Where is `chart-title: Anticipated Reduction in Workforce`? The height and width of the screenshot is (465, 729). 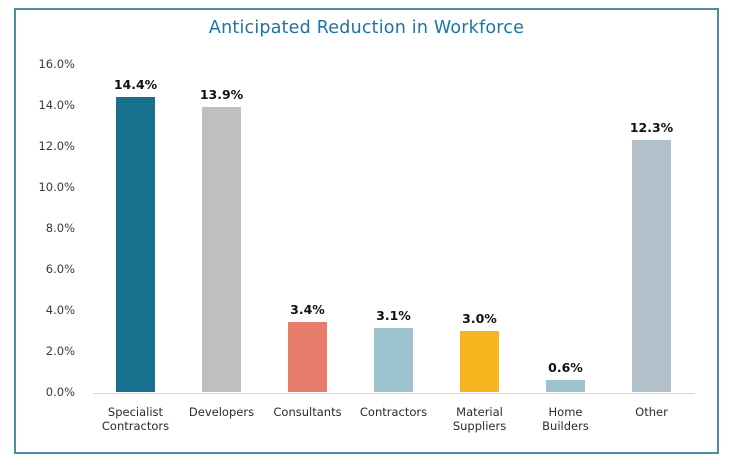 chart-title: Anticipated Reduction in Workforce is located at coordinates (366, 28).